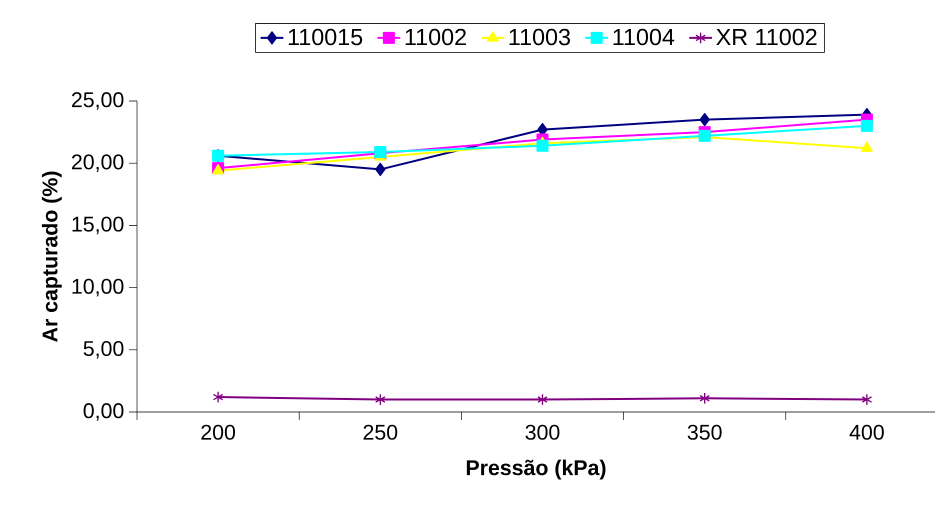 Image resolution: width=936 pixels, height=517 pixels. I want to click on legend-label: 11004, so click(644, 37).